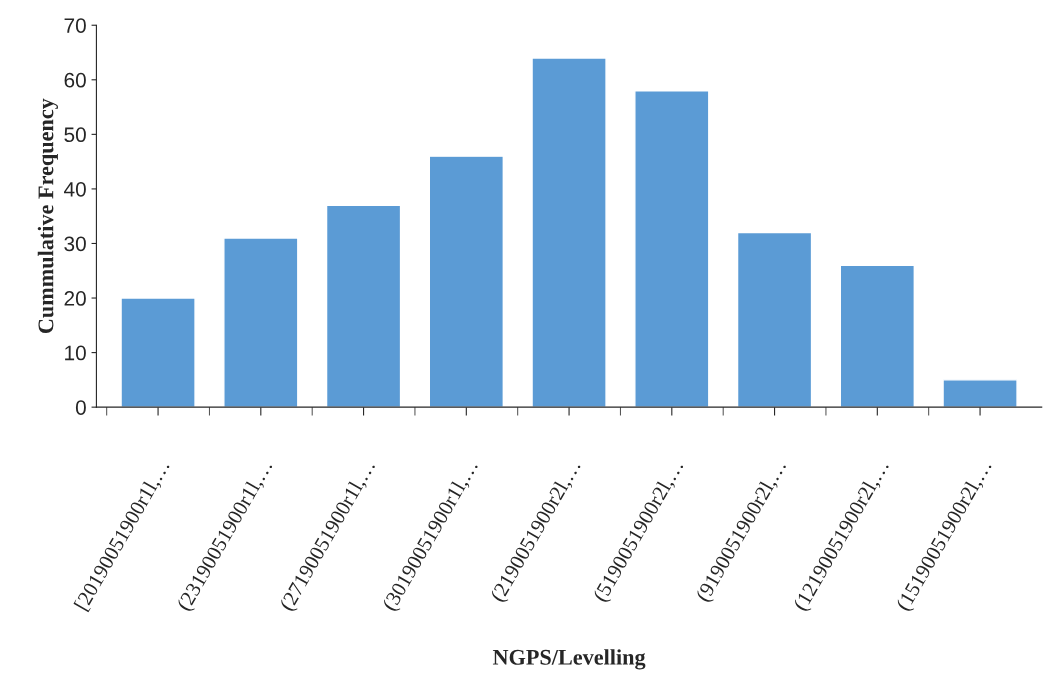  I want to click on y-tick-label: 60, so click(75, 80).